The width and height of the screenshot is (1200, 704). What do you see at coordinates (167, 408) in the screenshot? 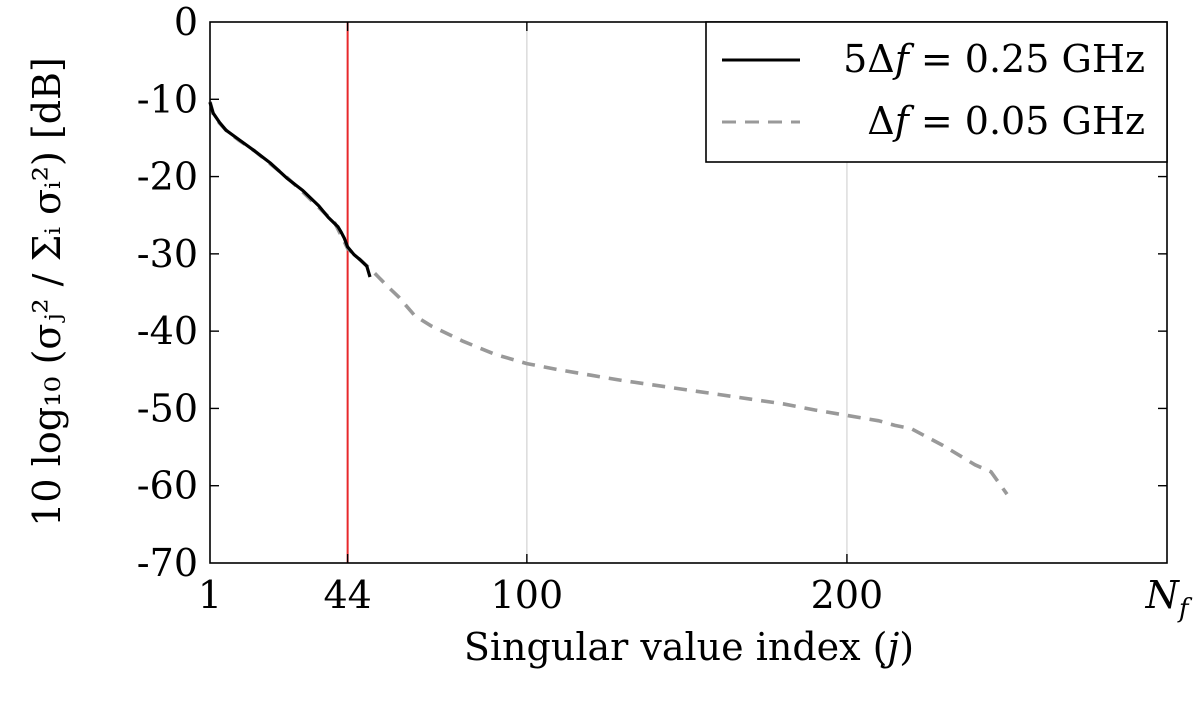
I see `y-tick-label: -50` at bounding box center [167, 408].